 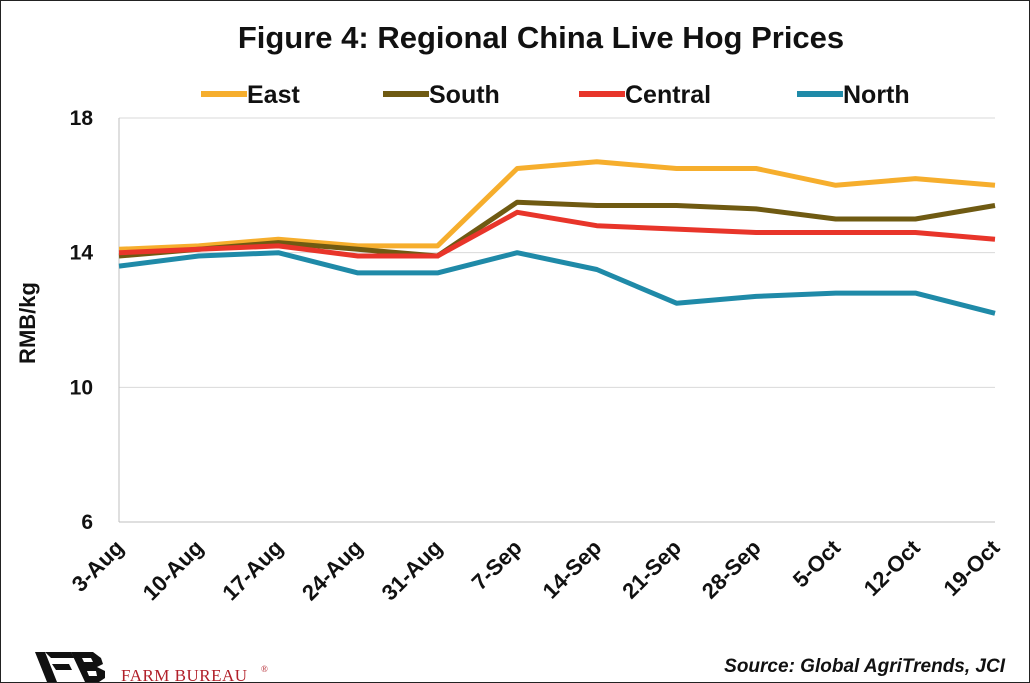 I want to click on legend-label-north: North, so click(x=876, y=95).